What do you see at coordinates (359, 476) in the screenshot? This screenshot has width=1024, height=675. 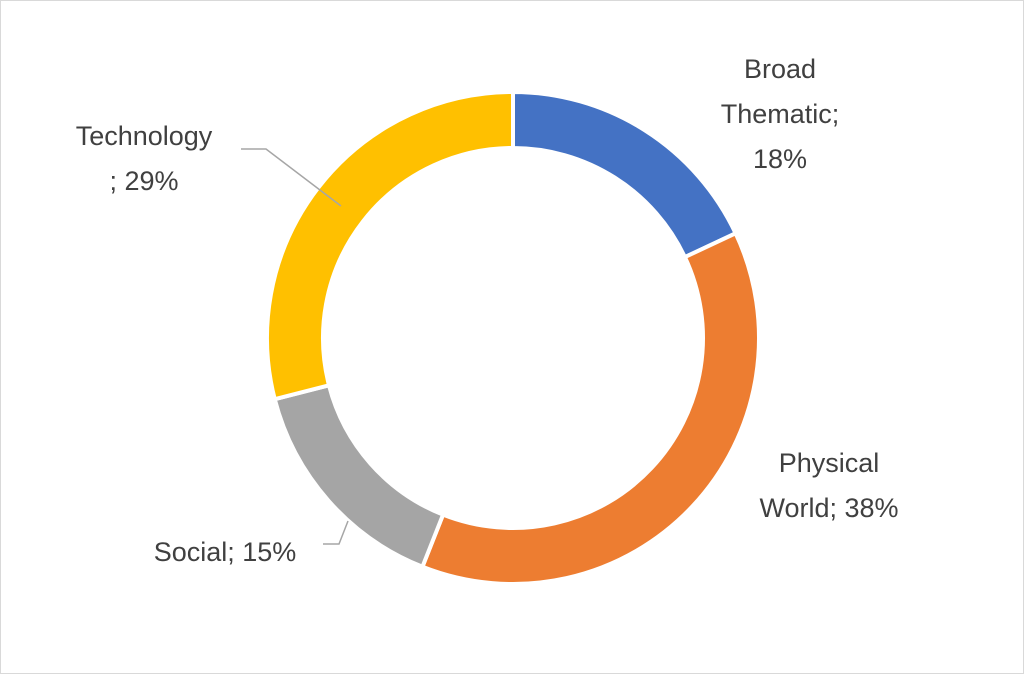 I see `slice-social` at bounding box center [359, 476].